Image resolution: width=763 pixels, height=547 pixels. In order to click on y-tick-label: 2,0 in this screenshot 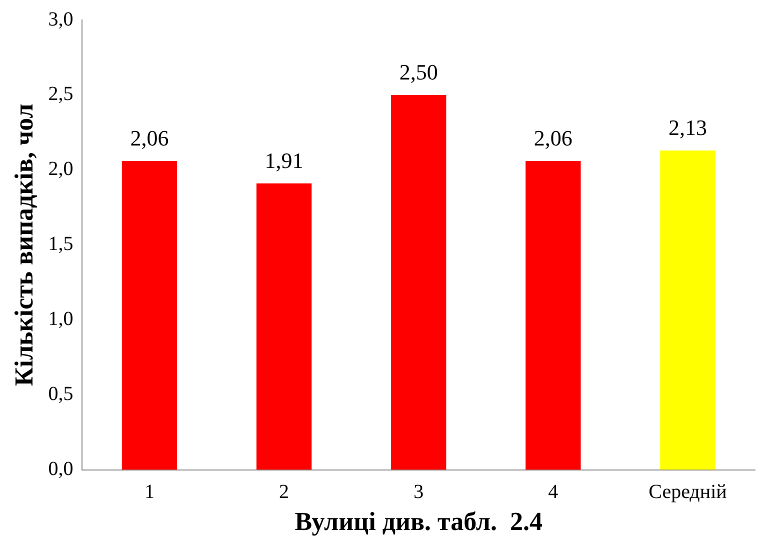, I will do `click(61, 169)`.